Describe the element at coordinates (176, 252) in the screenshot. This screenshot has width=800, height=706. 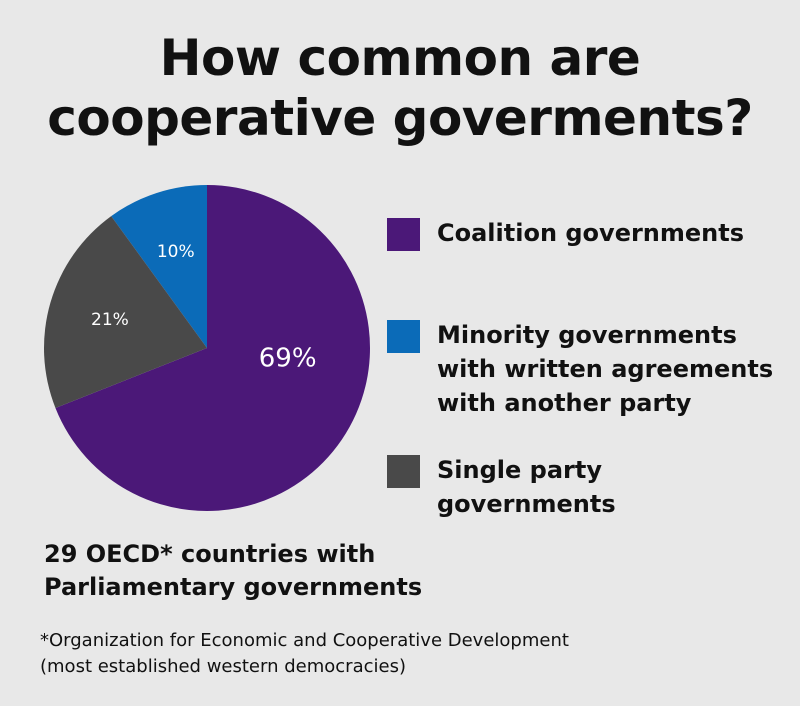
I see `slice-label: 10%` at that location.